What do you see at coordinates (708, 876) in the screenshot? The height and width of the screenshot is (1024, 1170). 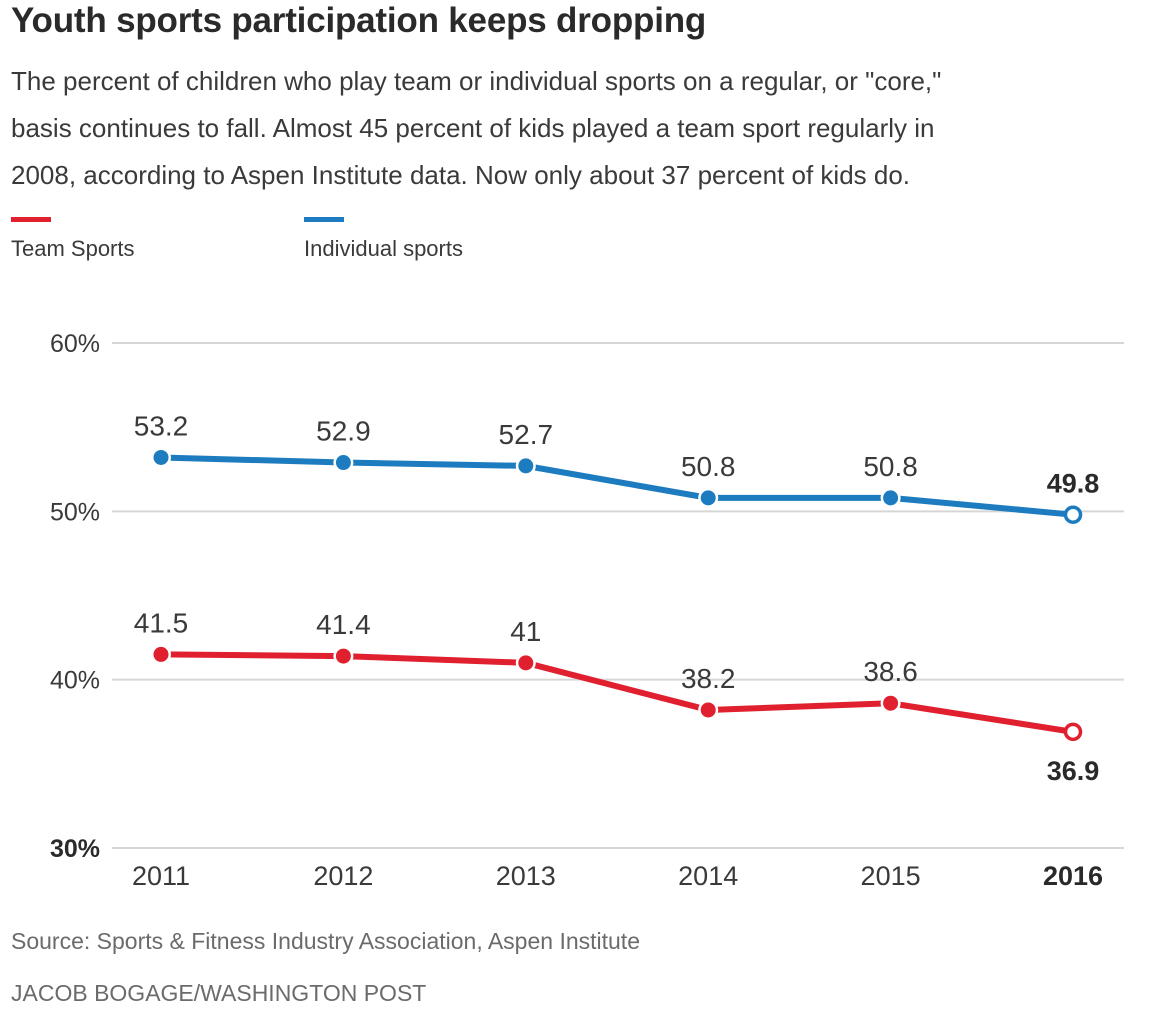 I see `x-tick-label: 2014` at bounding box center [708, 876].